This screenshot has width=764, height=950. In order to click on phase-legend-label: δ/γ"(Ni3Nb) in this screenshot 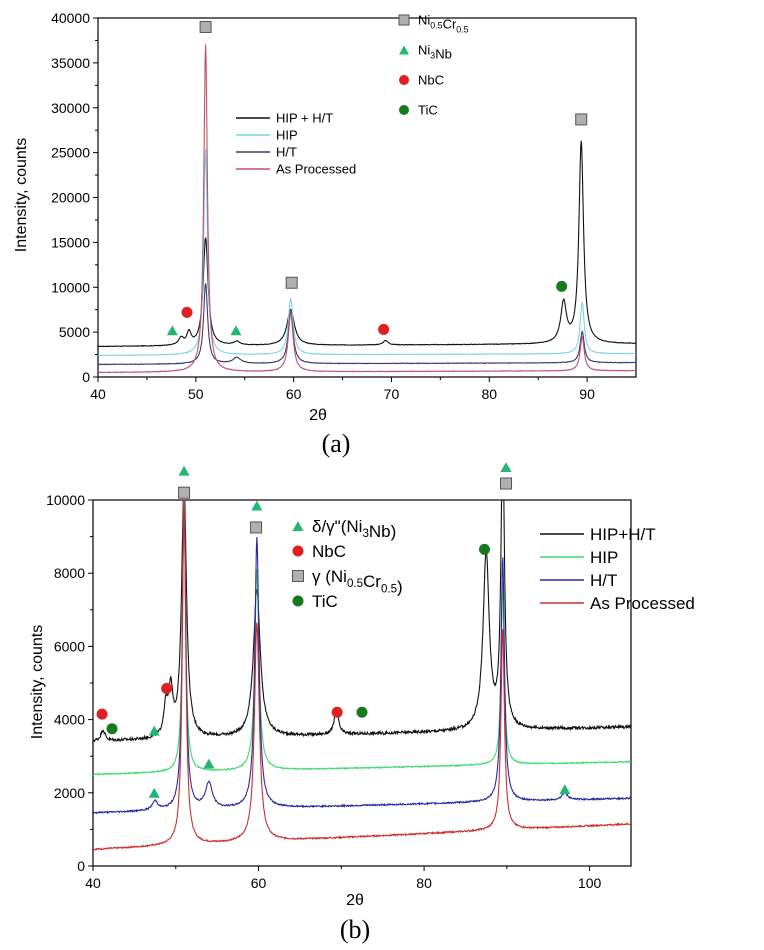, I will do `click(354, 529)`.